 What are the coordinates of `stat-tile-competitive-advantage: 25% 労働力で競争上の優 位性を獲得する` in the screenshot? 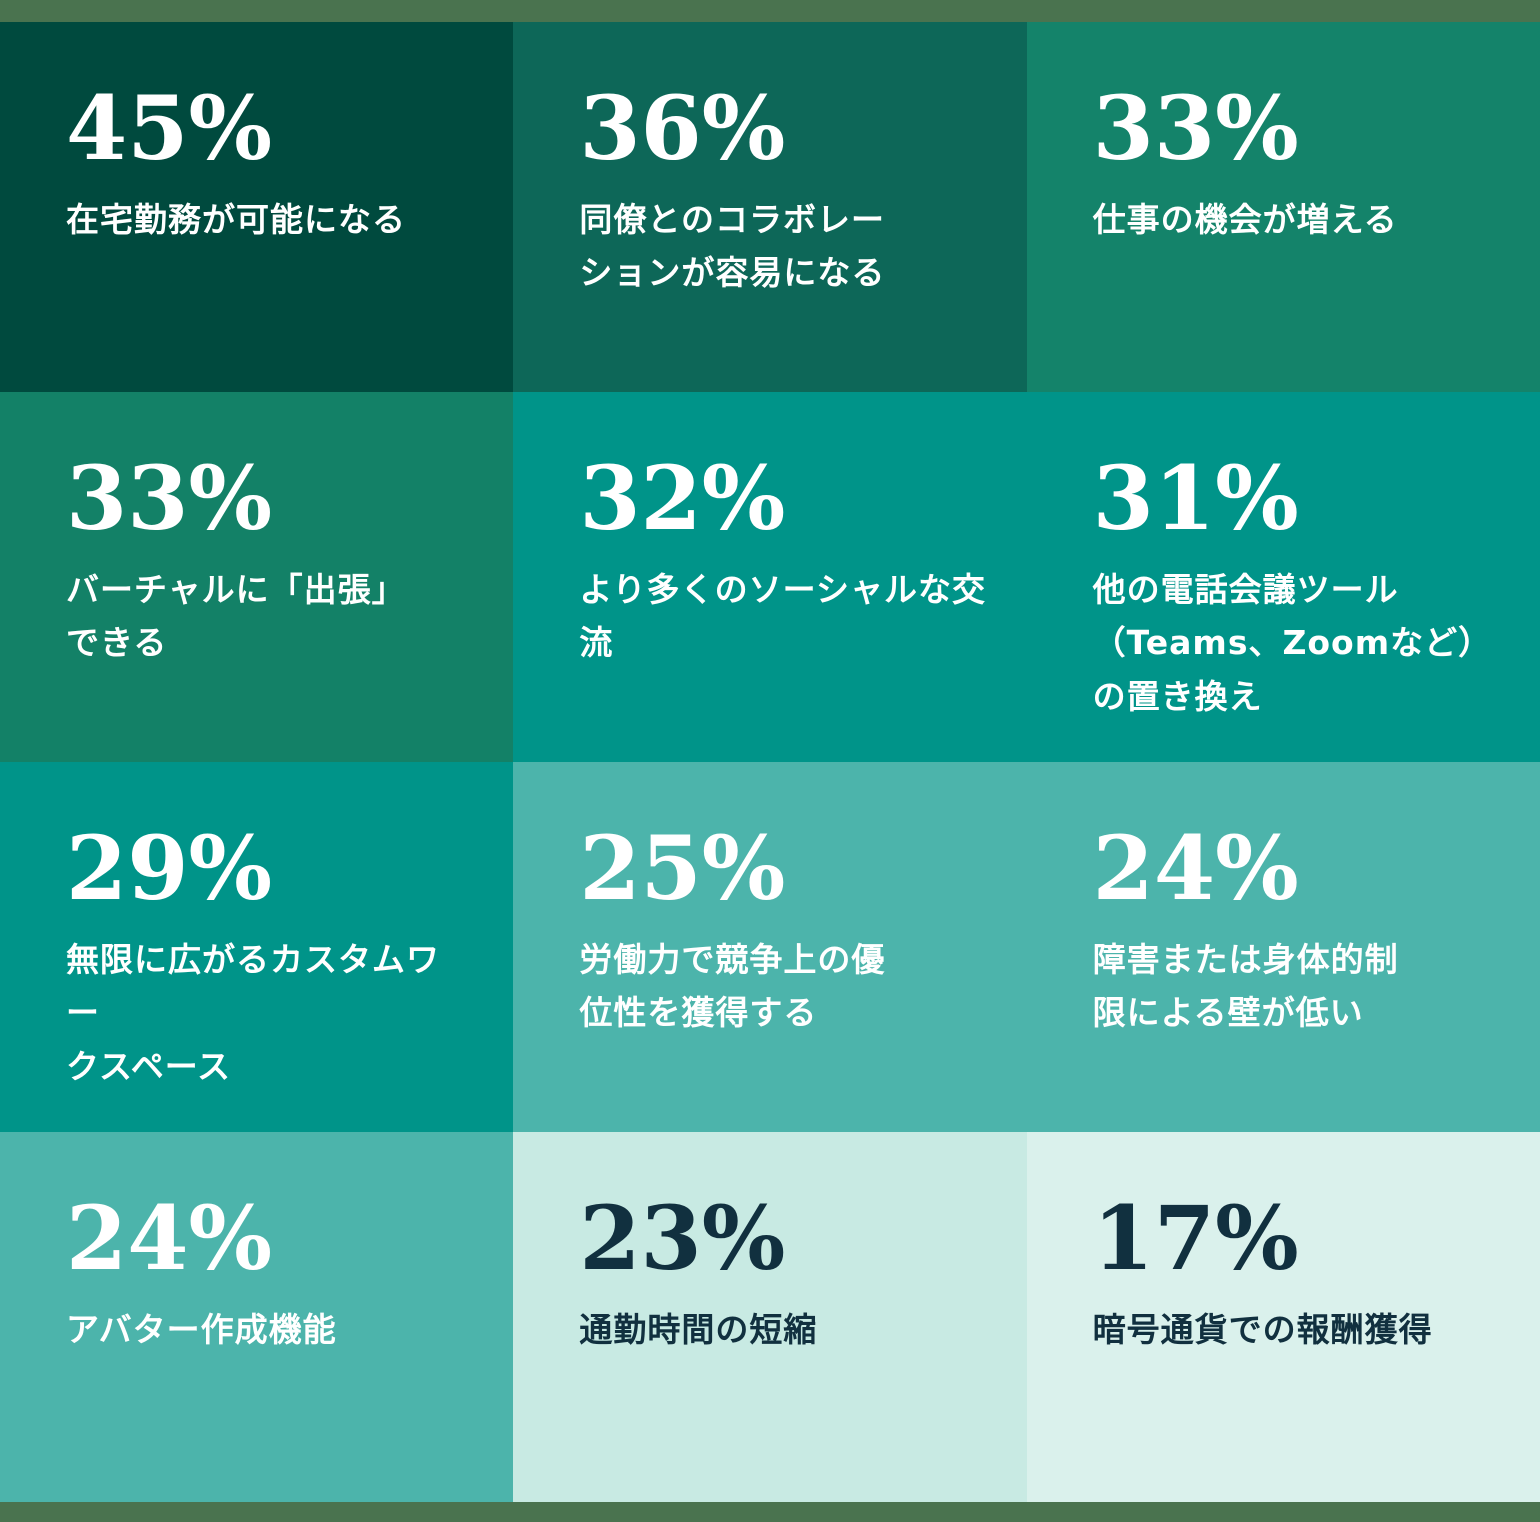 It's located at (770, 947).